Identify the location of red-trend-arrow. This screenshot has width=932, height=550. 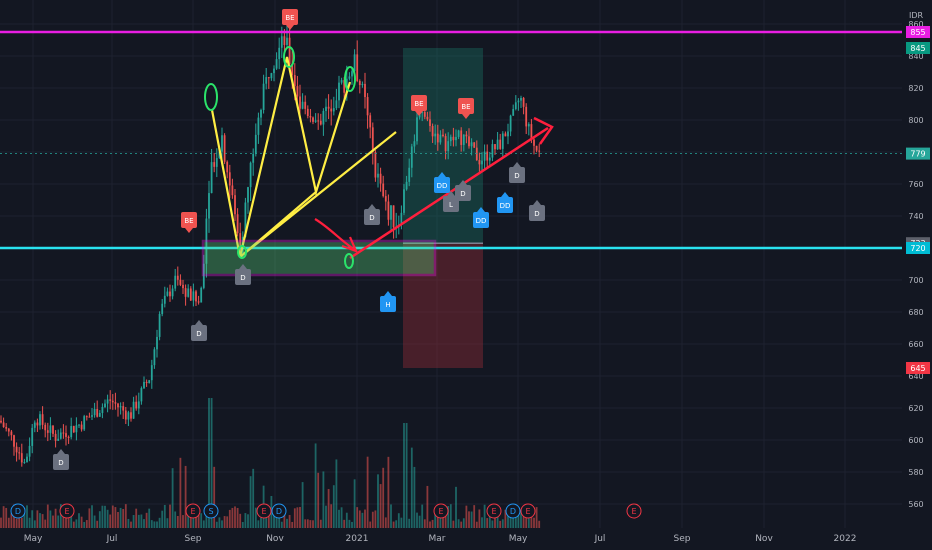
(449, 193).